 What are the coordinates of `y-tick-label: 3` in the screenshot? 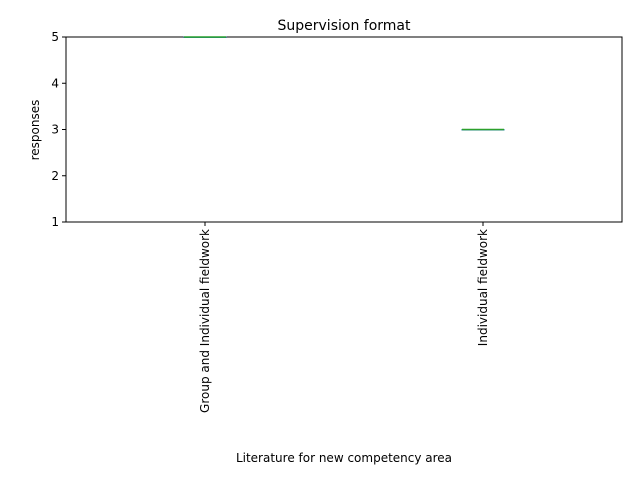 It's located at (55, 130).